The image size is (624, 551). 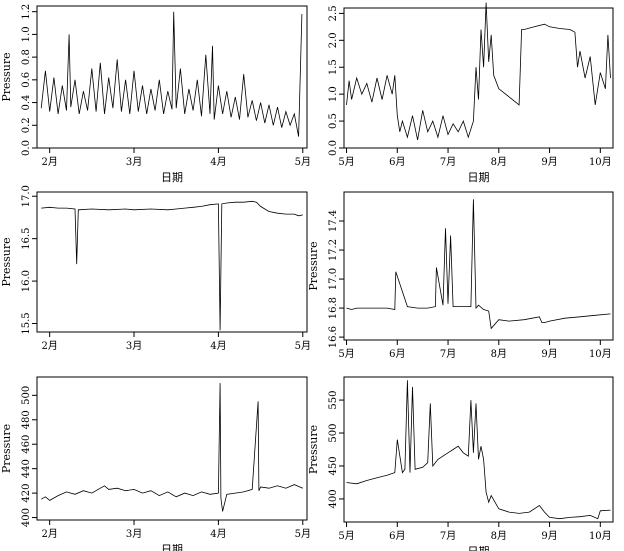 What do you see at coordinates (333, 400) in the screenshot?
I see `y-tick-label: 550` at bounding box center [333, 400].